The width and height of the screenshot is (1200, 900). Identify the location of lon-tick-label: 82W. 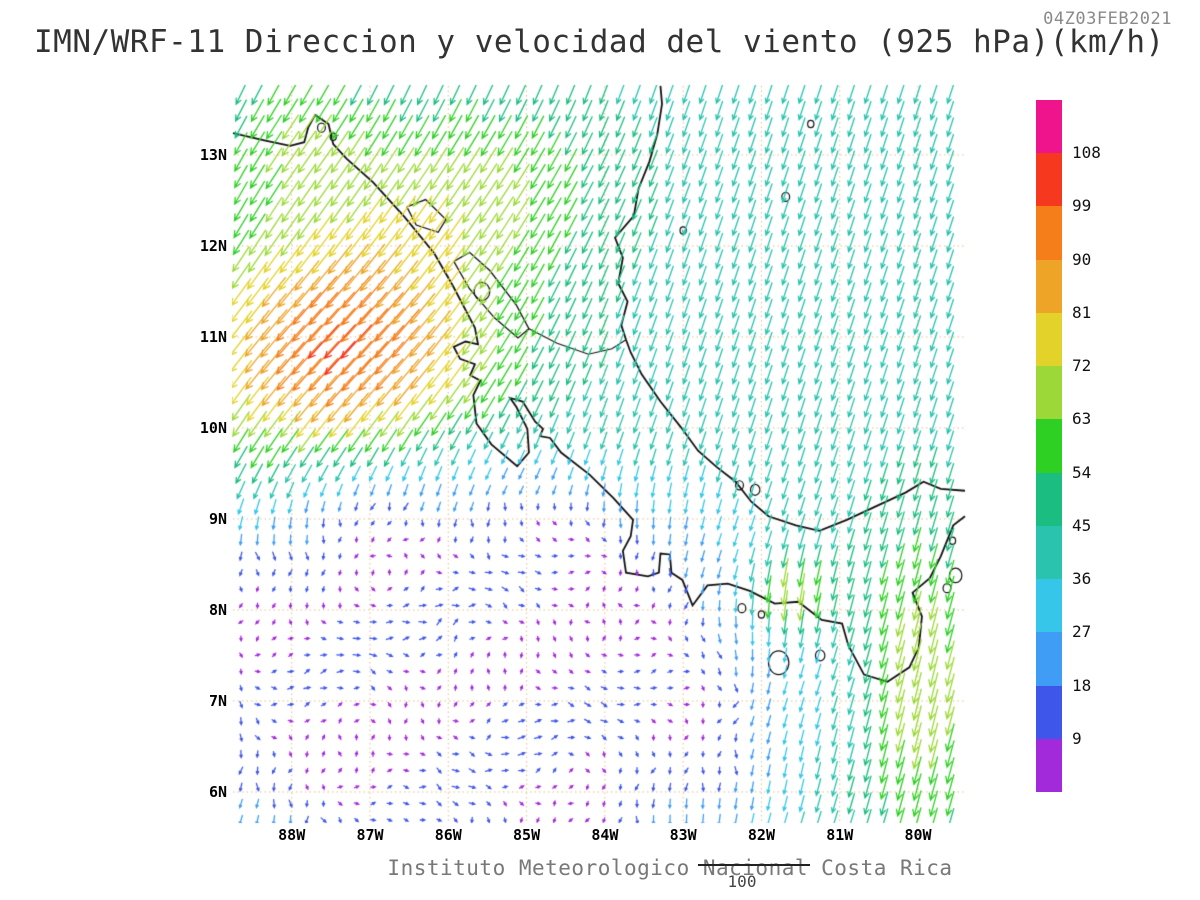
(761, 835).